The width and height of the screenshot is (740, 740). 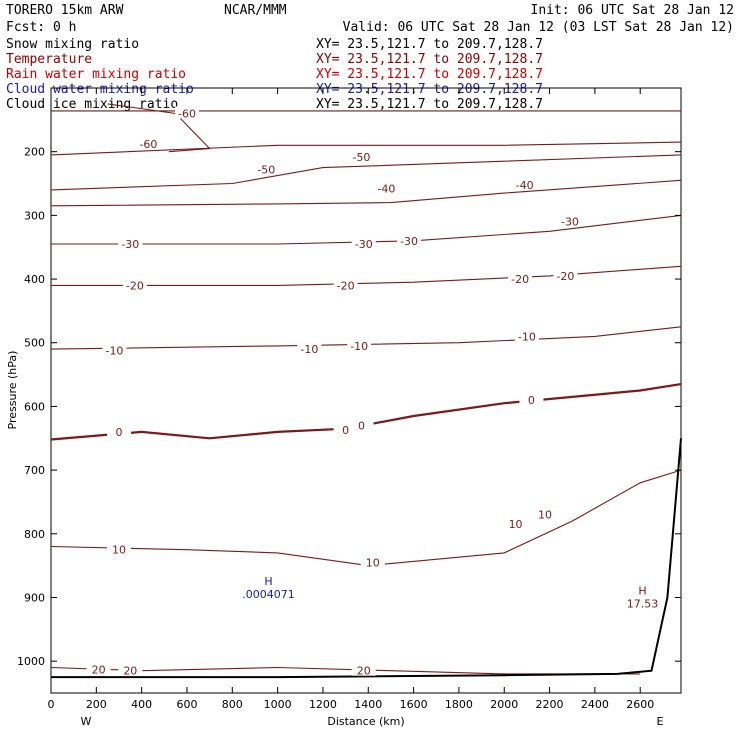 What do you see at coordinates (34, 152) in the screenshot?
I see `y-tick-label: 200` at bounding box center [34, 152].